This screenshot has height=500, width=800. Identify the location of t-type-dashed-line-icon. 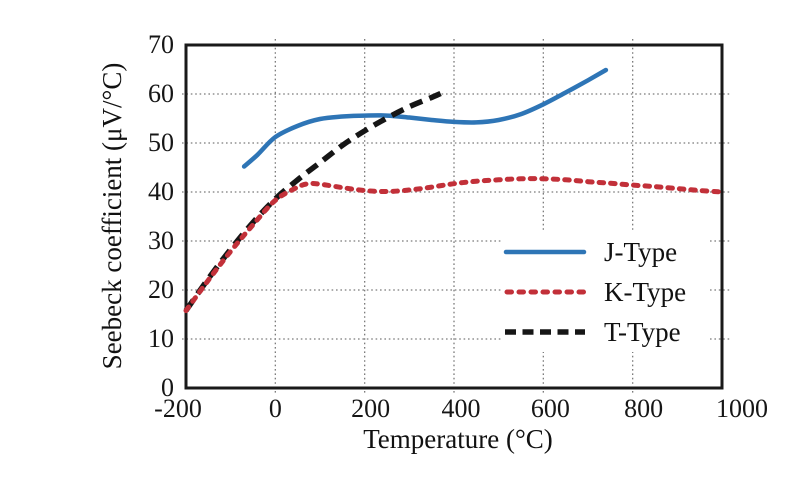
(545, 332).